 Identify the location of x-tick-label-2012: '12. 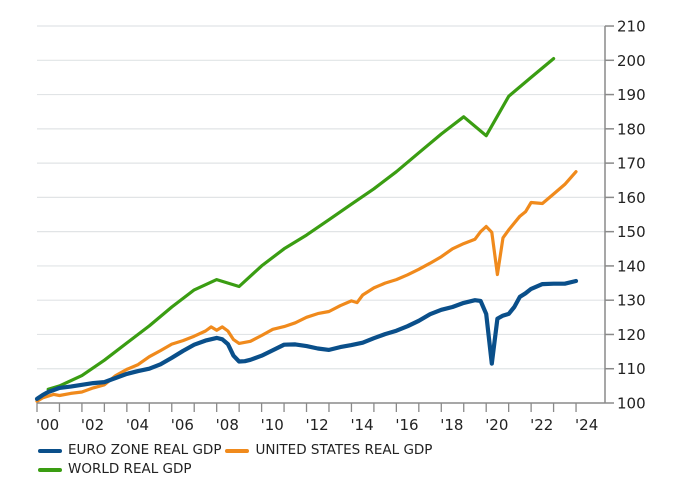
(317, 425).